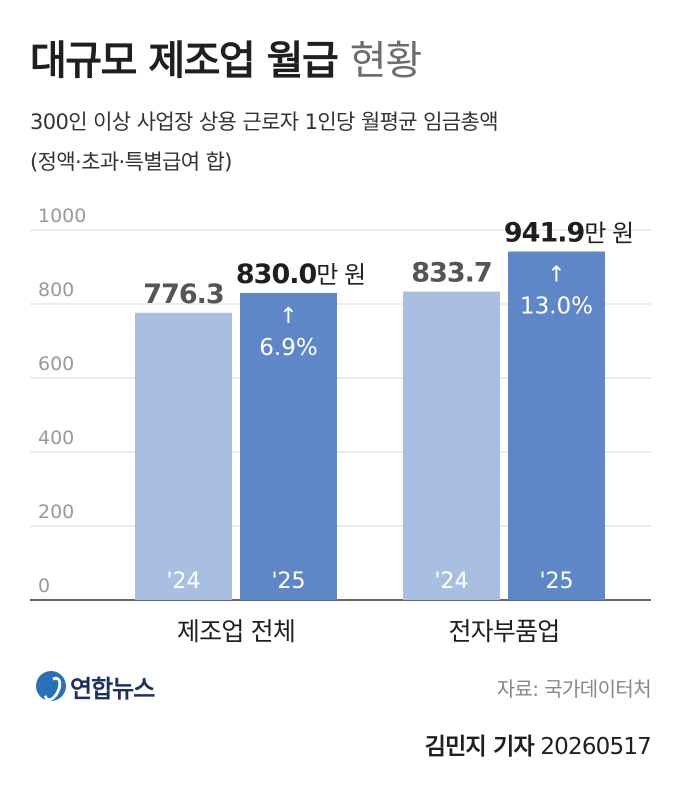 The image size is (681, 803). What do you see at coordinates (56, 438) in the screenshot?
I see `y-tick-label: 400` at bounding box center [56, 438].